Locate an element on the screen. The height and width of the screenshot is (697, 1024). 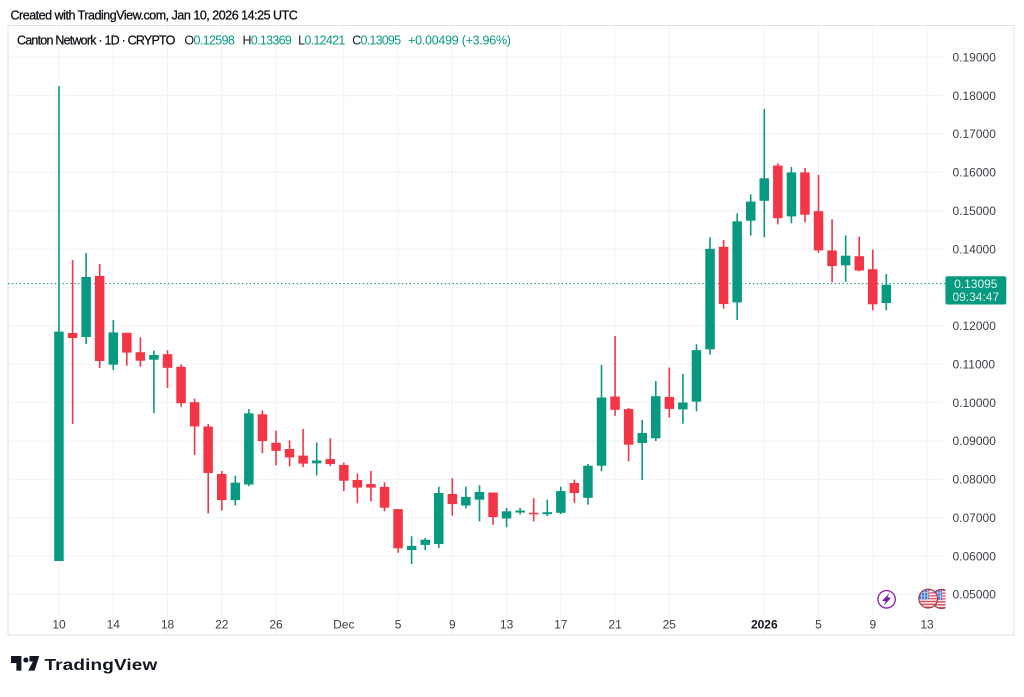
svg-text: 0.09000 is located at coordinates (975, 441).